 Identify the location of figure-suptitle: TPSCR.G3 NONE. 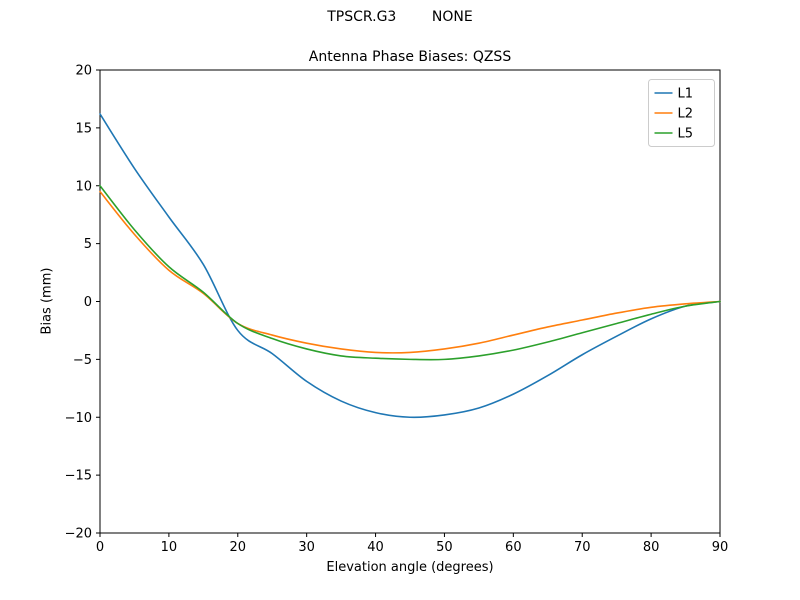
(400, 17).